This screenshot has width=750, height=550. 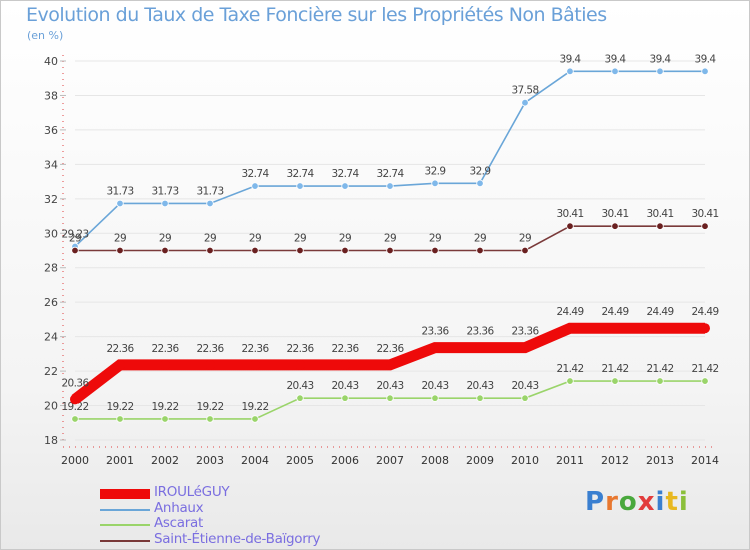 What do you see at coordinates (628, 502) in the screenshot?
I see `logo-letter: o` at bounding box center [628, 502].